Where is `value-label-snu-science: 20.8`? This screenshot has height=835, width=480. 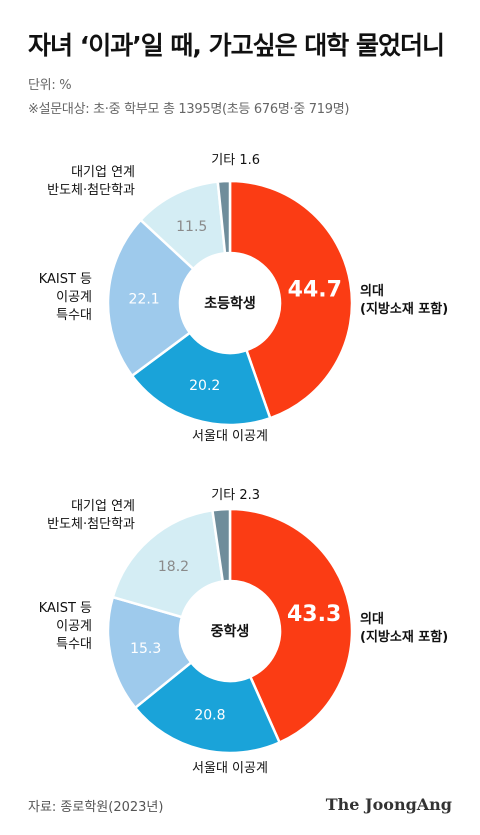 value-label-snu-science: 20.8 is located at coordinates (209, 716).